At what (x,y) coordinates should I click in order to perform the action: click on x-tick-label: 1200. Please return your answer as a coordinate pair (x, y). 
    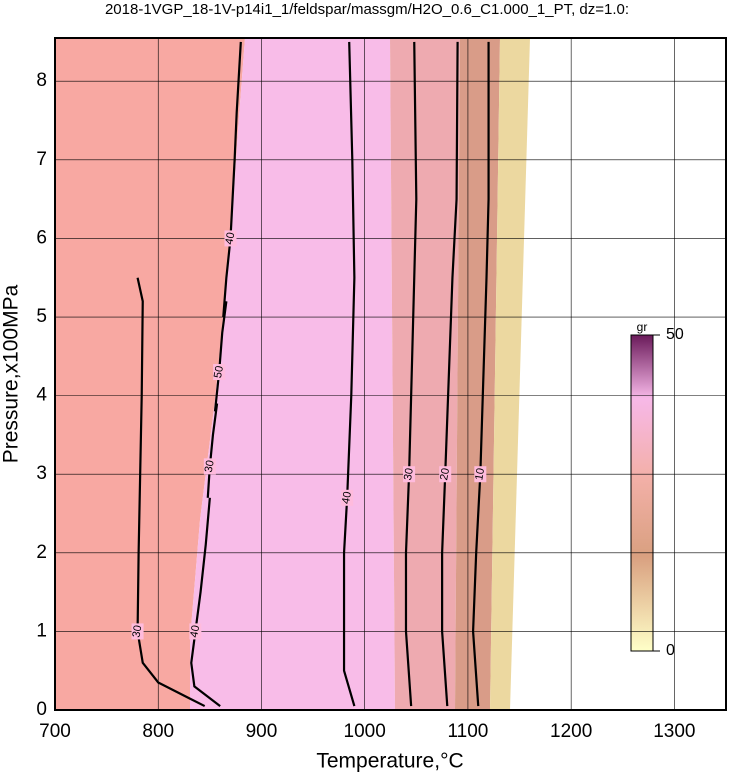
    Looking at the image, I should click on (571, 731).